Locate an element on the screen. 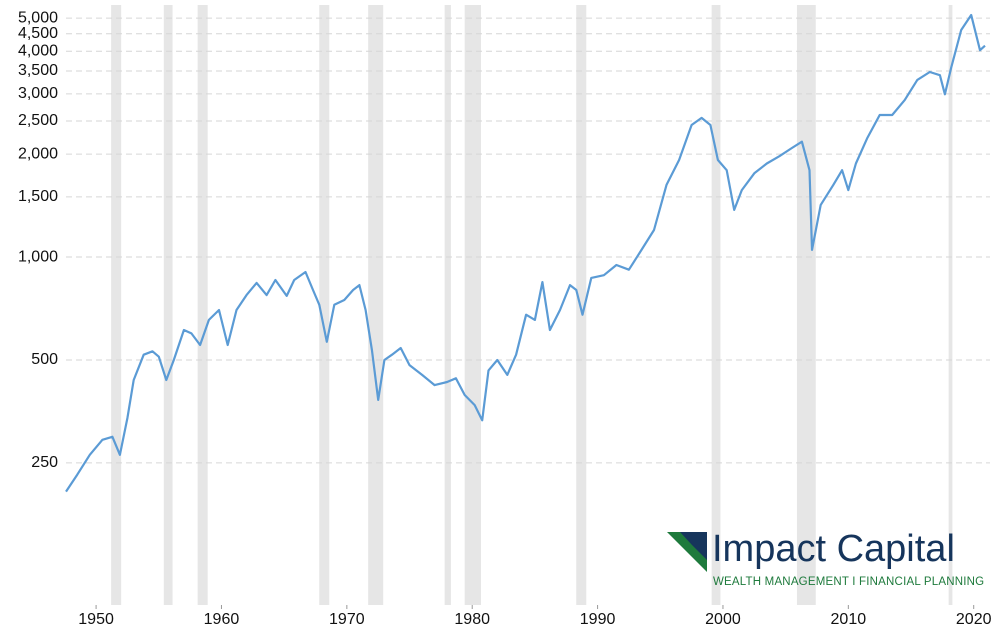  logo-icon is located at coordinates (693, 546).